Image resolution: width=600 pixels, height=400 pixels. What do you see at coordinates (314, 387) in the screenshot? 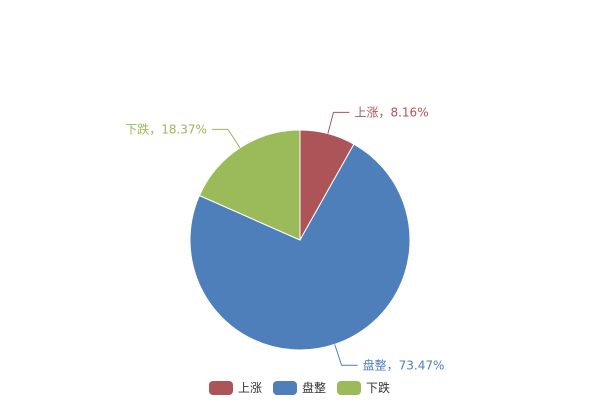
I see `legend-label-1: 盘整` at bounding box center [314, 387].